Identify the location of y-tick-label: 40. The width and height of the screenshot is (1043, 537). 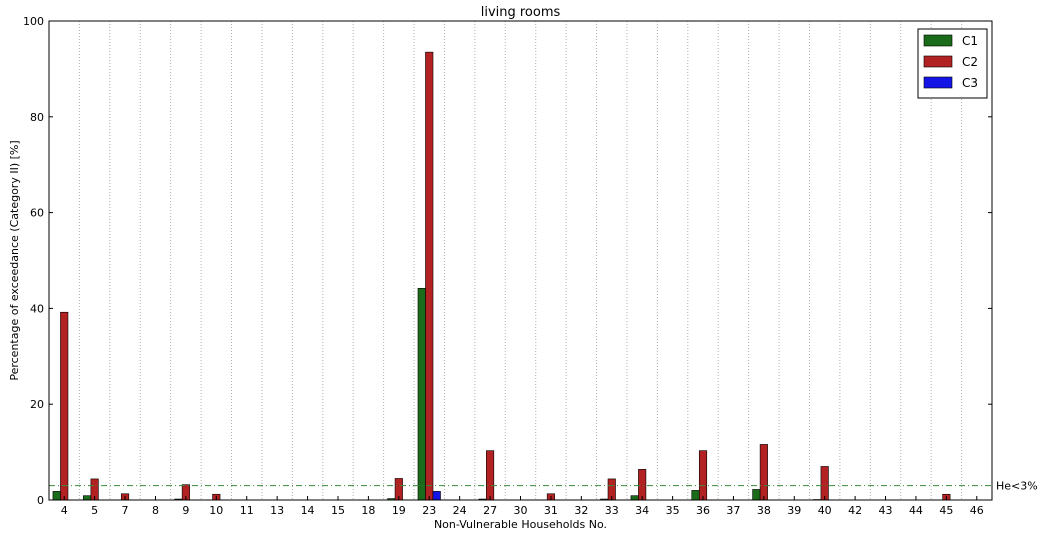
(37, 308).